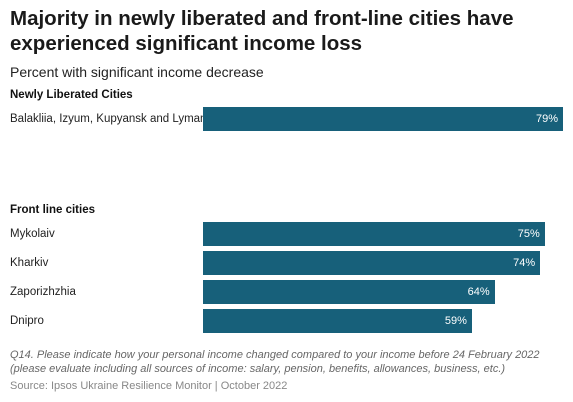 Image resolution: width=573 pixels, height=402 pixels. What do you see at coordinates (528, 234) in the screenshot?
I see `data-label: 75%` at bounding box center [528, 234].